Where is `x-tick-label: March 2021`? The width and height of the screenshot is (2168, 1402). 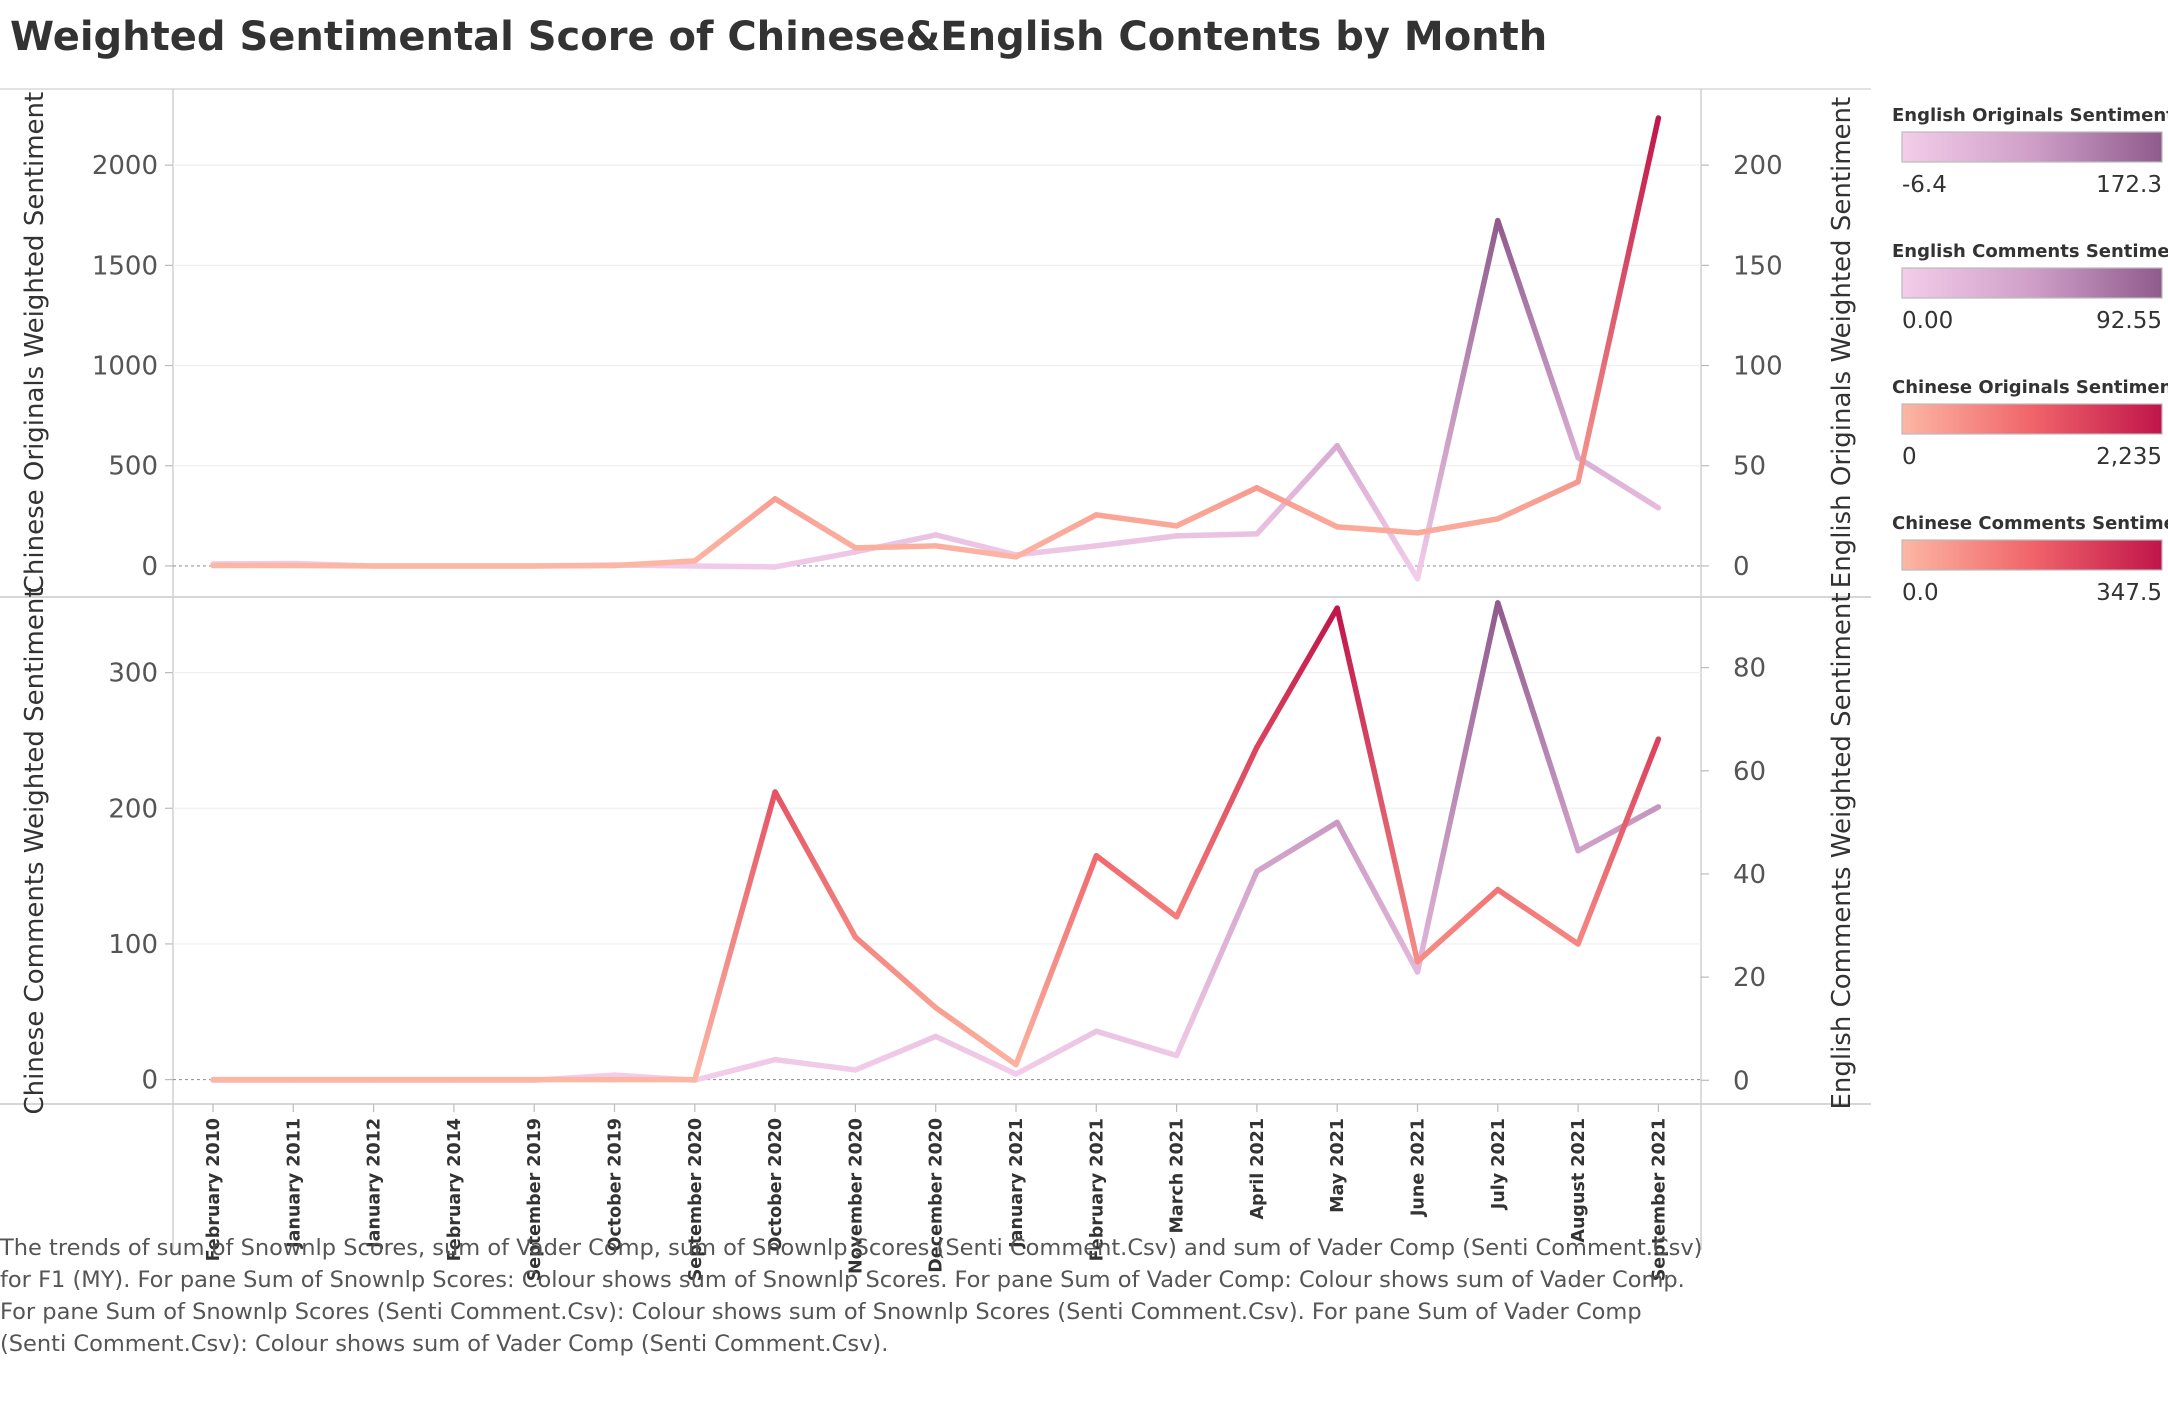 x-tick-label: March 2021 is located at coordinates (1178, 1176).